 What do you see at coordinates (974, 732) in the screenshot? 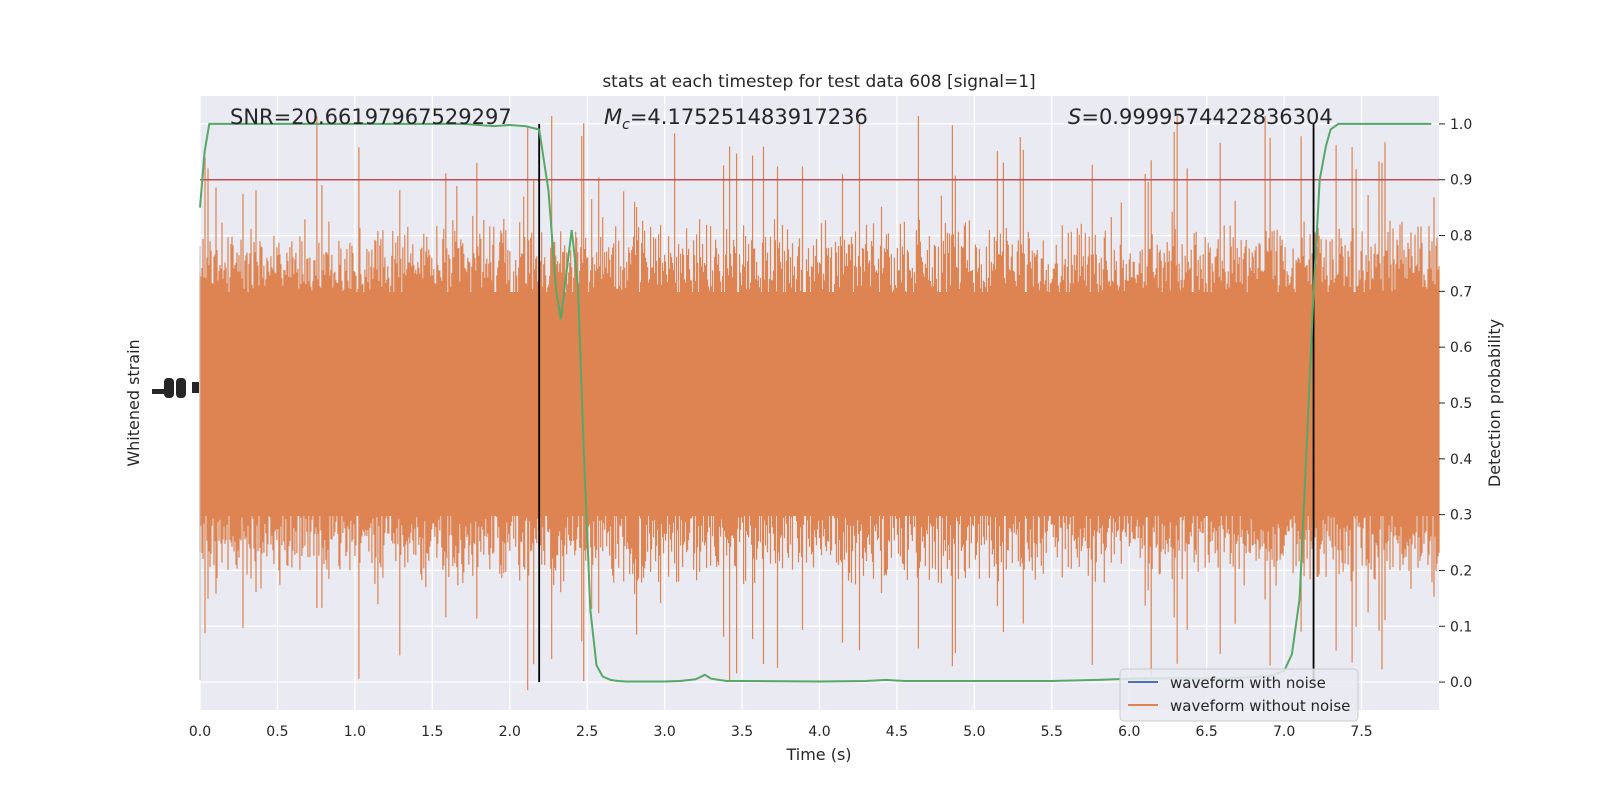
I see `x-tick-label: 5.0` at bounding box center [974, 732].